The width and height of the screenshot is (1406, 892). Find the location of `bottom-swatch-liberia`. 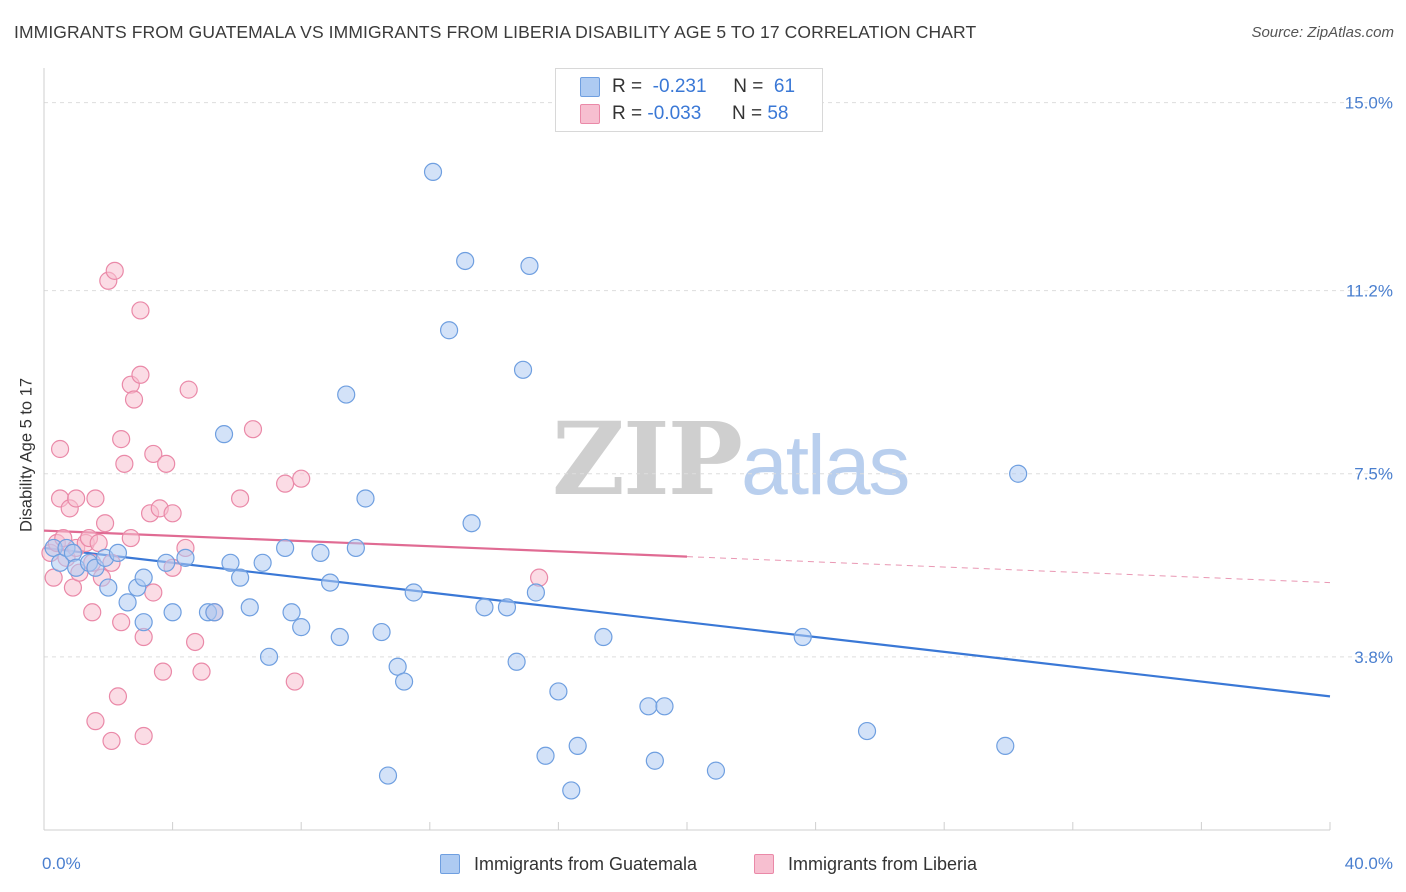

bottom-swatch-liberia is located at coordinates (764, 864).